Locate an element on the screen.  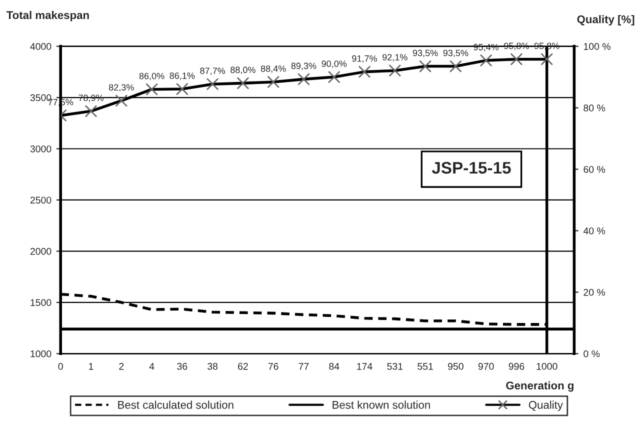
x-tick-label: 2 is located at coordinates (121, 366).